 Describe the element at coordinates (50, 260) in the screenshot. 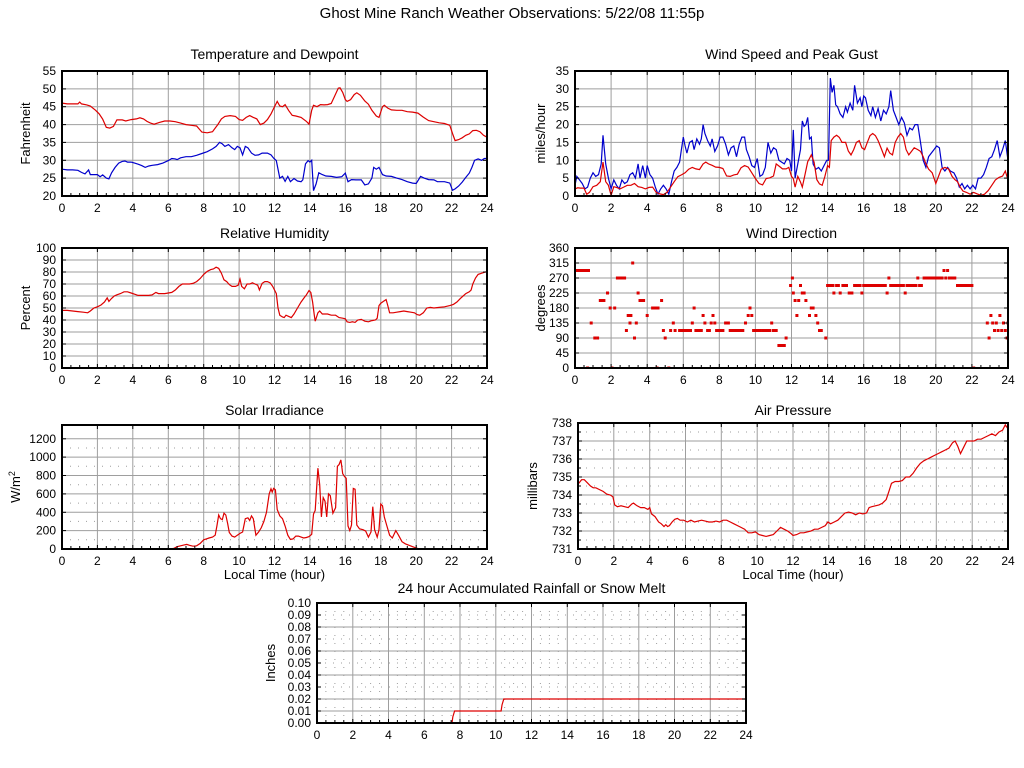

I see `y-tick-label: 90` at that location.